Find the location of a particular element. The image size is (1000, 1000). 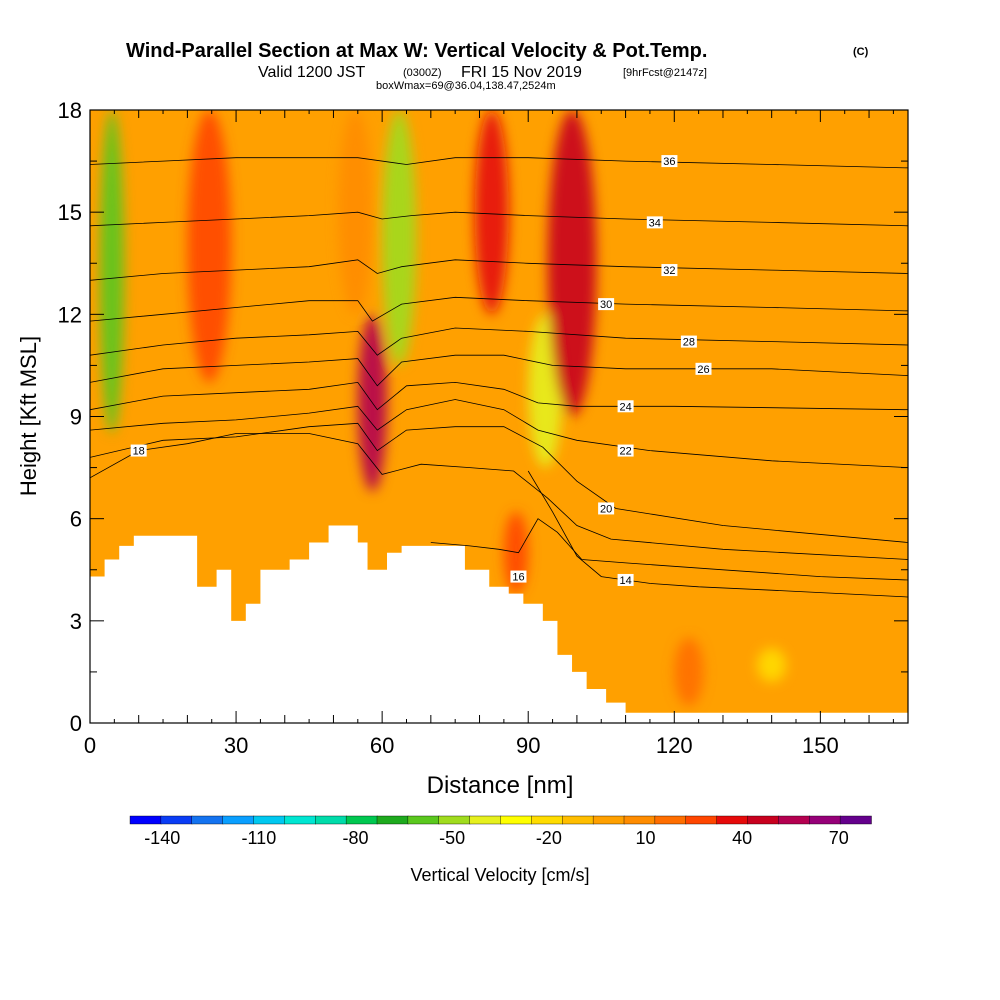

theta-contour-label: 24 is located at coordinates (625, 407).